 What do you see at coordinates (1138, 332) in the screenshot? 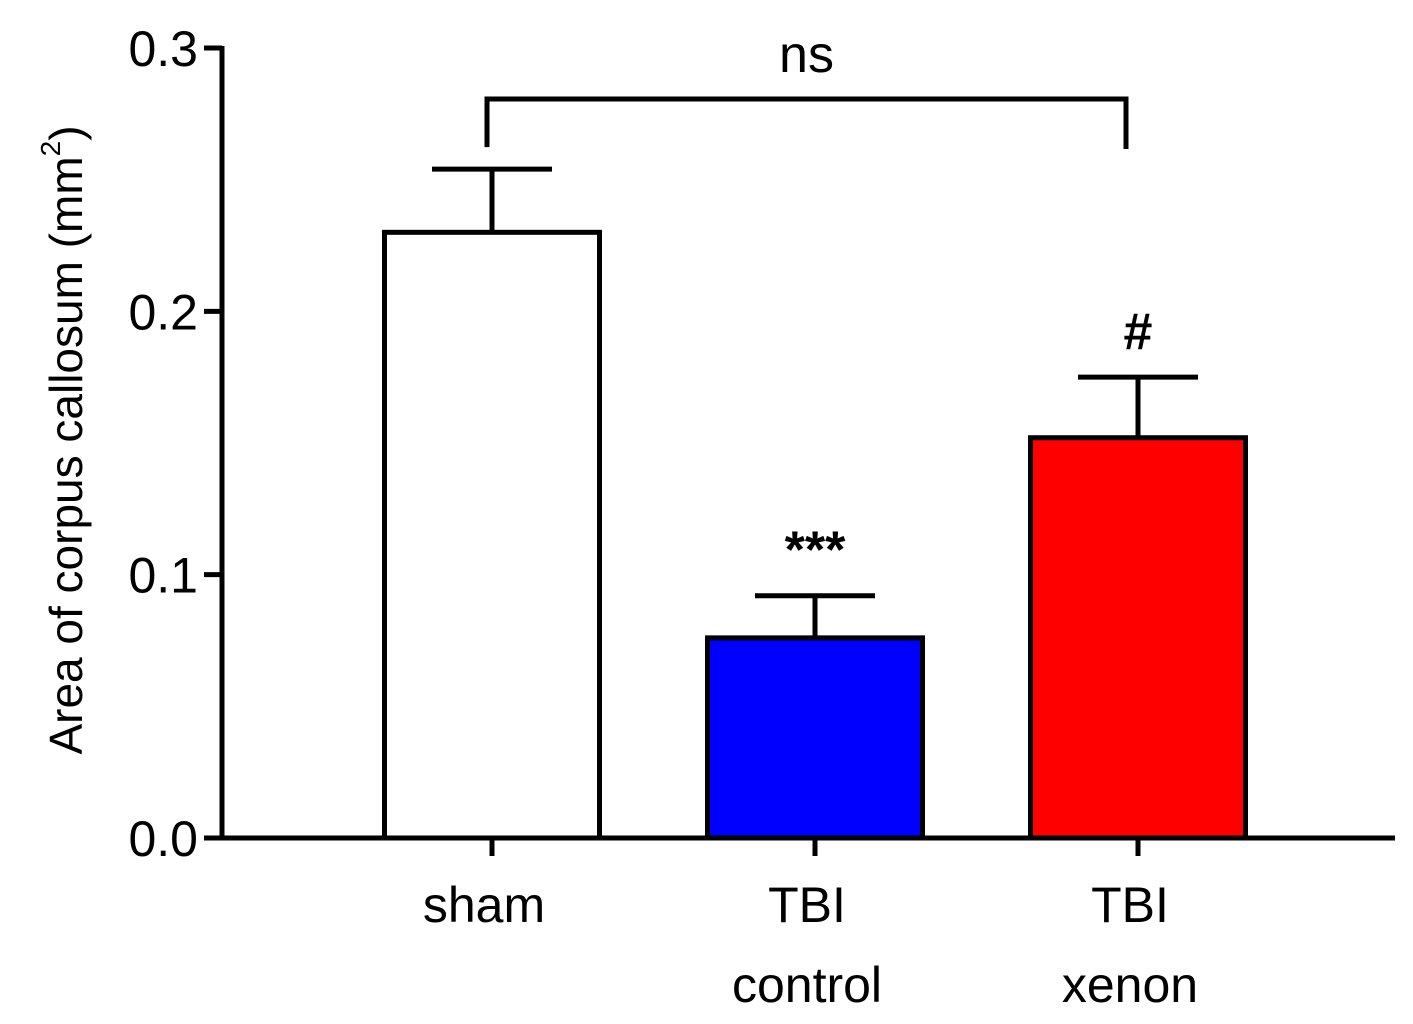
I see `significance-annotation: #` at bounding box center [1138, 332].